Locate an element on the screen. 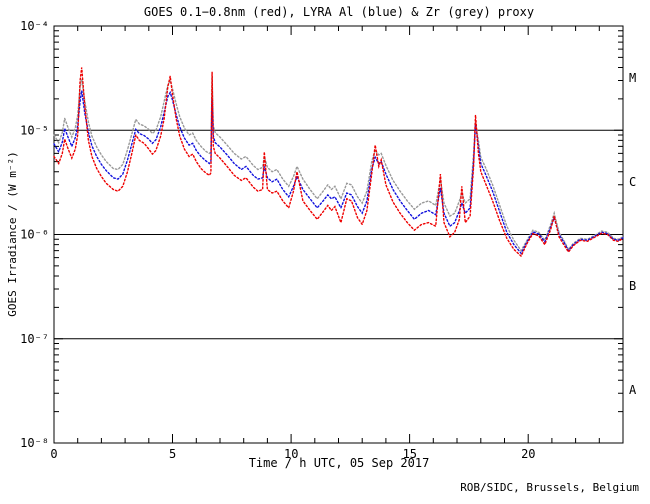 This screenshot has width=650, height=504. x-tick-label-5: 5 is located at coordinates (172, 454).